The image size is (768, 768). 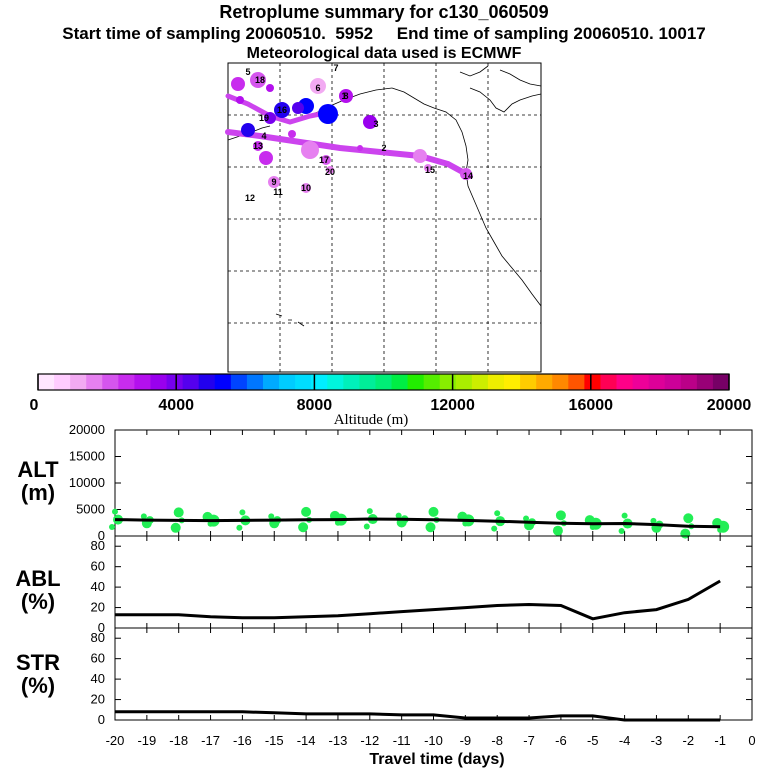 I want to click on x-tick-label: -13, so click(x=338, y=740).